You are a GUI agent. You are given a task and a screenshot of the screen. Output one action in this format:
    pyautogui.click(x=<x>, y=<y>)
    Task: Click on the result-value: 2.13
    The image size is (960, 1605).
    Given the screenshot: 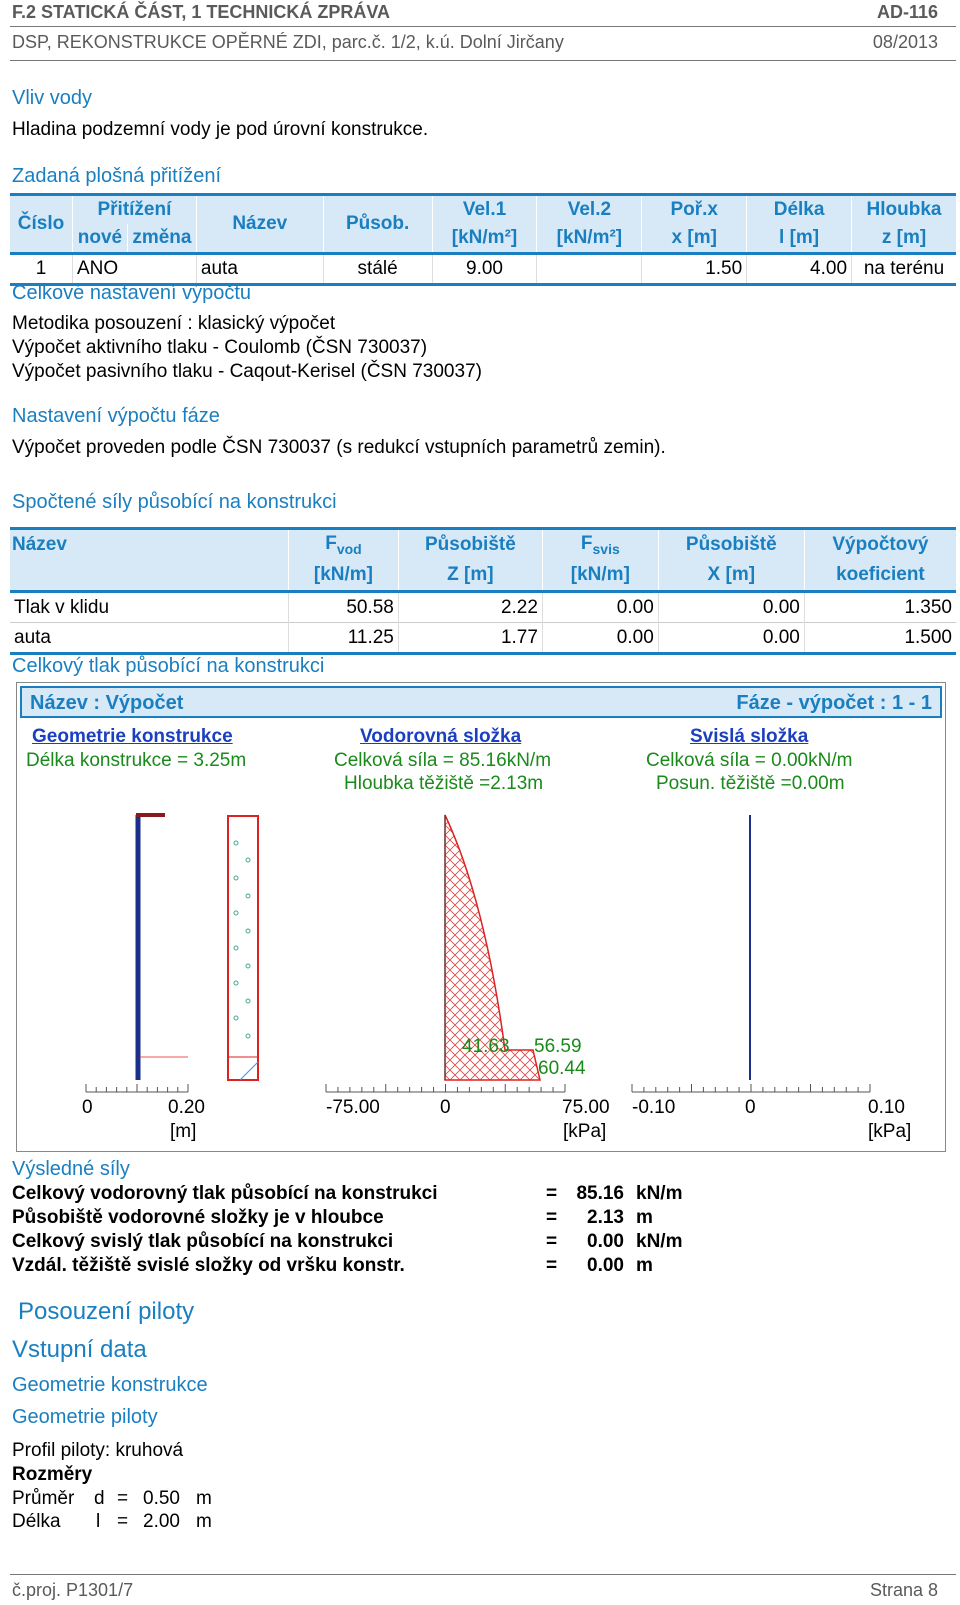 What is the action you would take?
    pyautogui.click(x=605, y=1217)
    